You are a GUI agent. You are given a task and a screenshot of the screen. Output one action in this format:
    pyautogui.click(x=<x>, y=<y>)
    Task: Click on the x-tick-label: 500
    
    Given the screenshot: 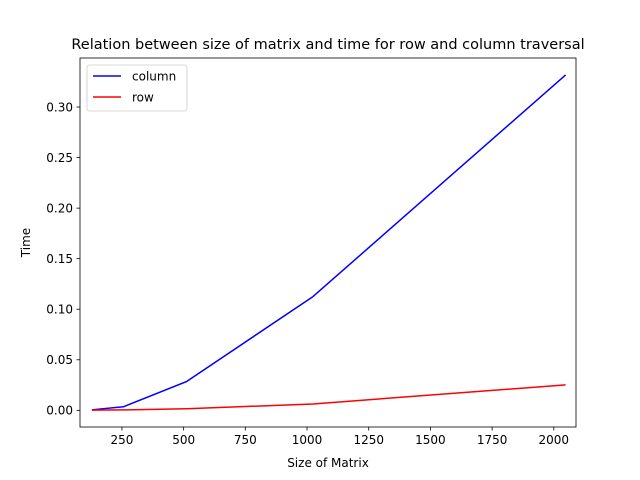 What is the action you would take?
    pyautogui.click(x=183, y=440)
    